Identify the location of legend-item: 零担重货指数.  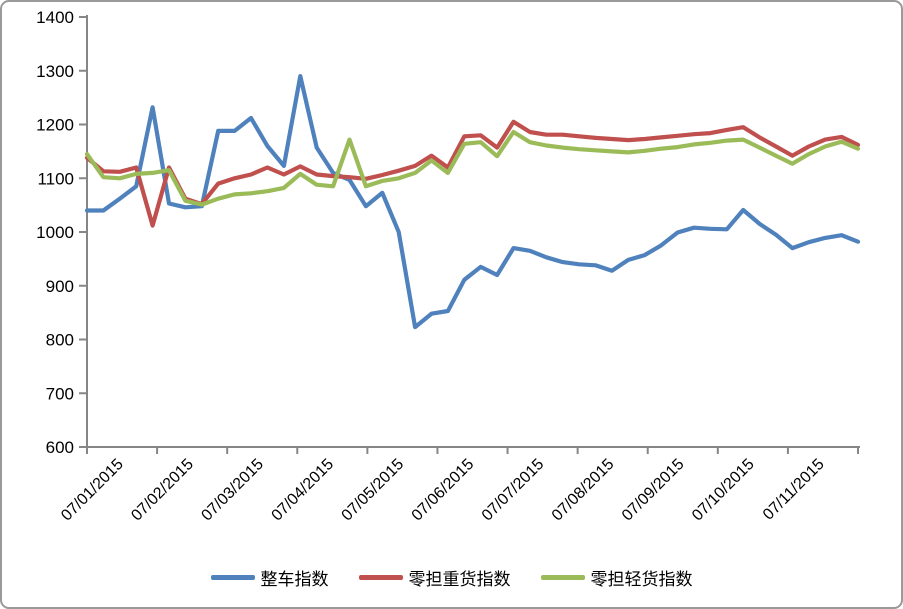
(434, 577).